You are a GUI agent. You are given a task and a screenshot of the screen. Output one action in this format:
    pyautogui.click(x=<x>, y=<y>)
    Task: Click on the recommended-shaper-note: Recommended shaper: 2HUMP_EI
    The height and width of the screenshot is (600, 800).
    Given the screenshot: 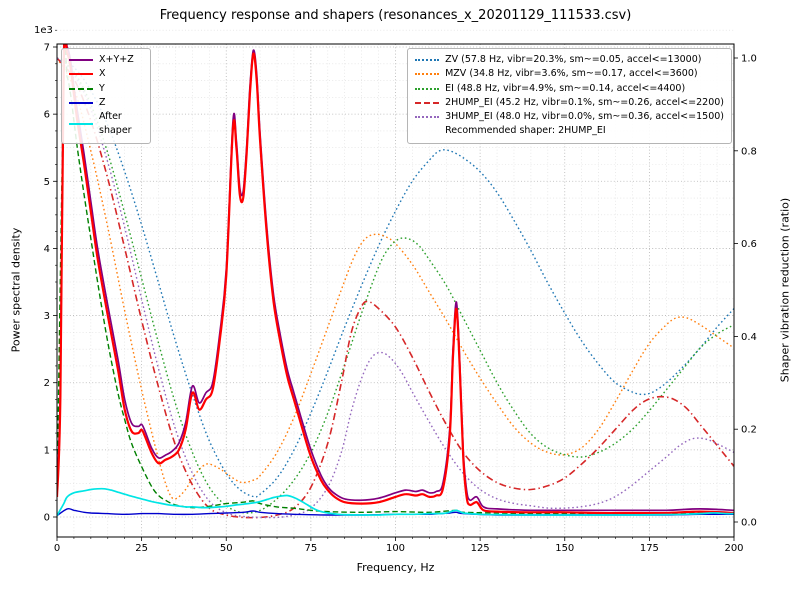 What is the action you would take?
    pyautogui.click(x=525, y=131)
    